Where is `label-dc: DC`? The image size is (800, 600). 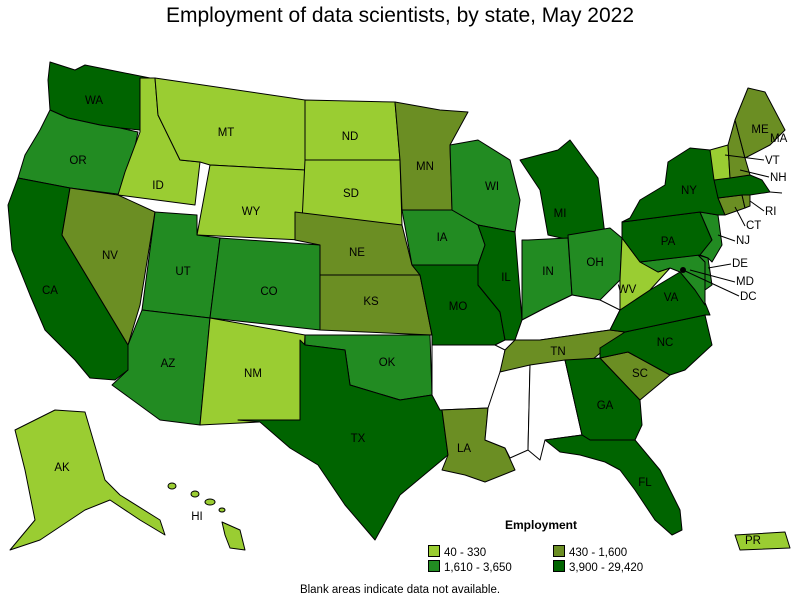
label-dc: DC is located at coordinates (748, 297).